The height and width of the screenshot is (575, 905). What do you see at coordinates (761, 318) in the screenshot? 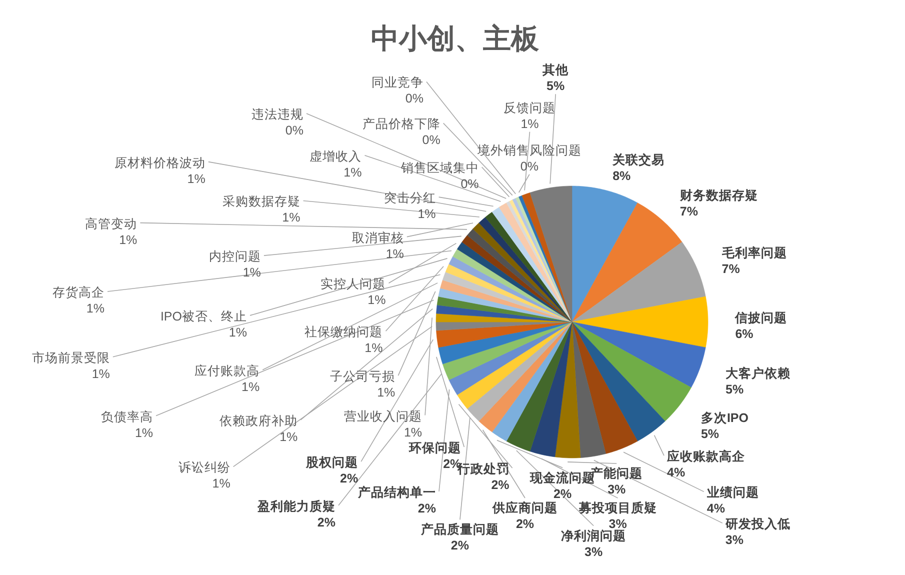
I see `slice-label: 信披问题` at bounding box center [761, 318].